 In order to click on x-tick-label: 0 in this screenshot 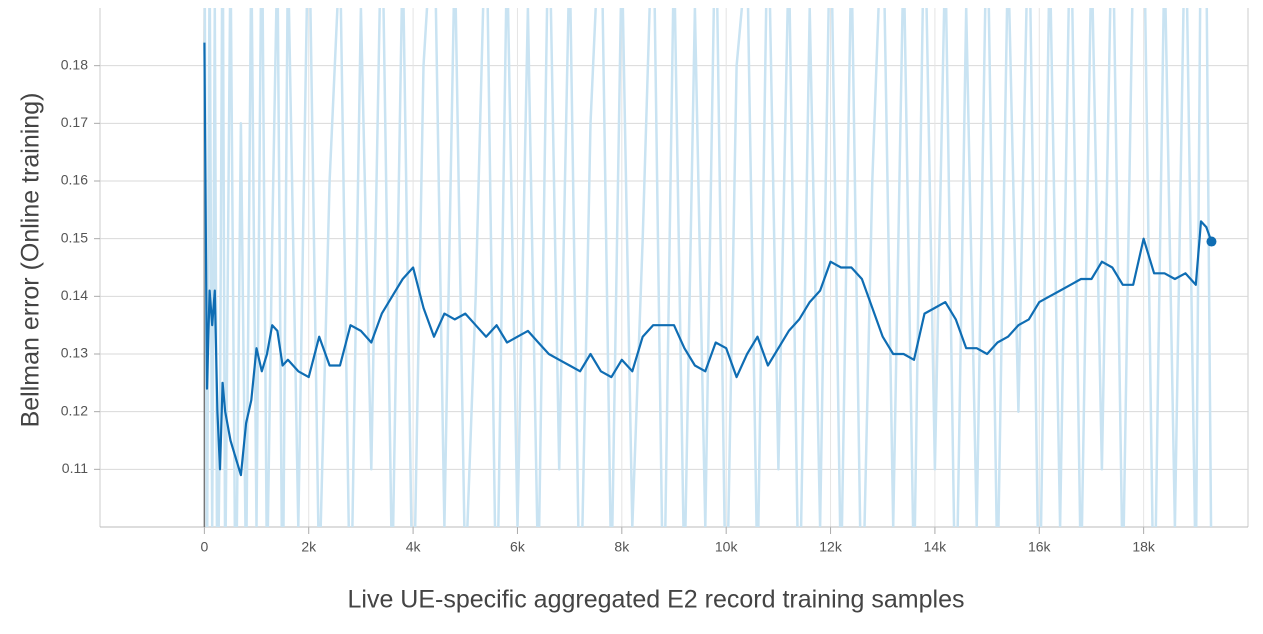, I will do `click(204, 547)`.